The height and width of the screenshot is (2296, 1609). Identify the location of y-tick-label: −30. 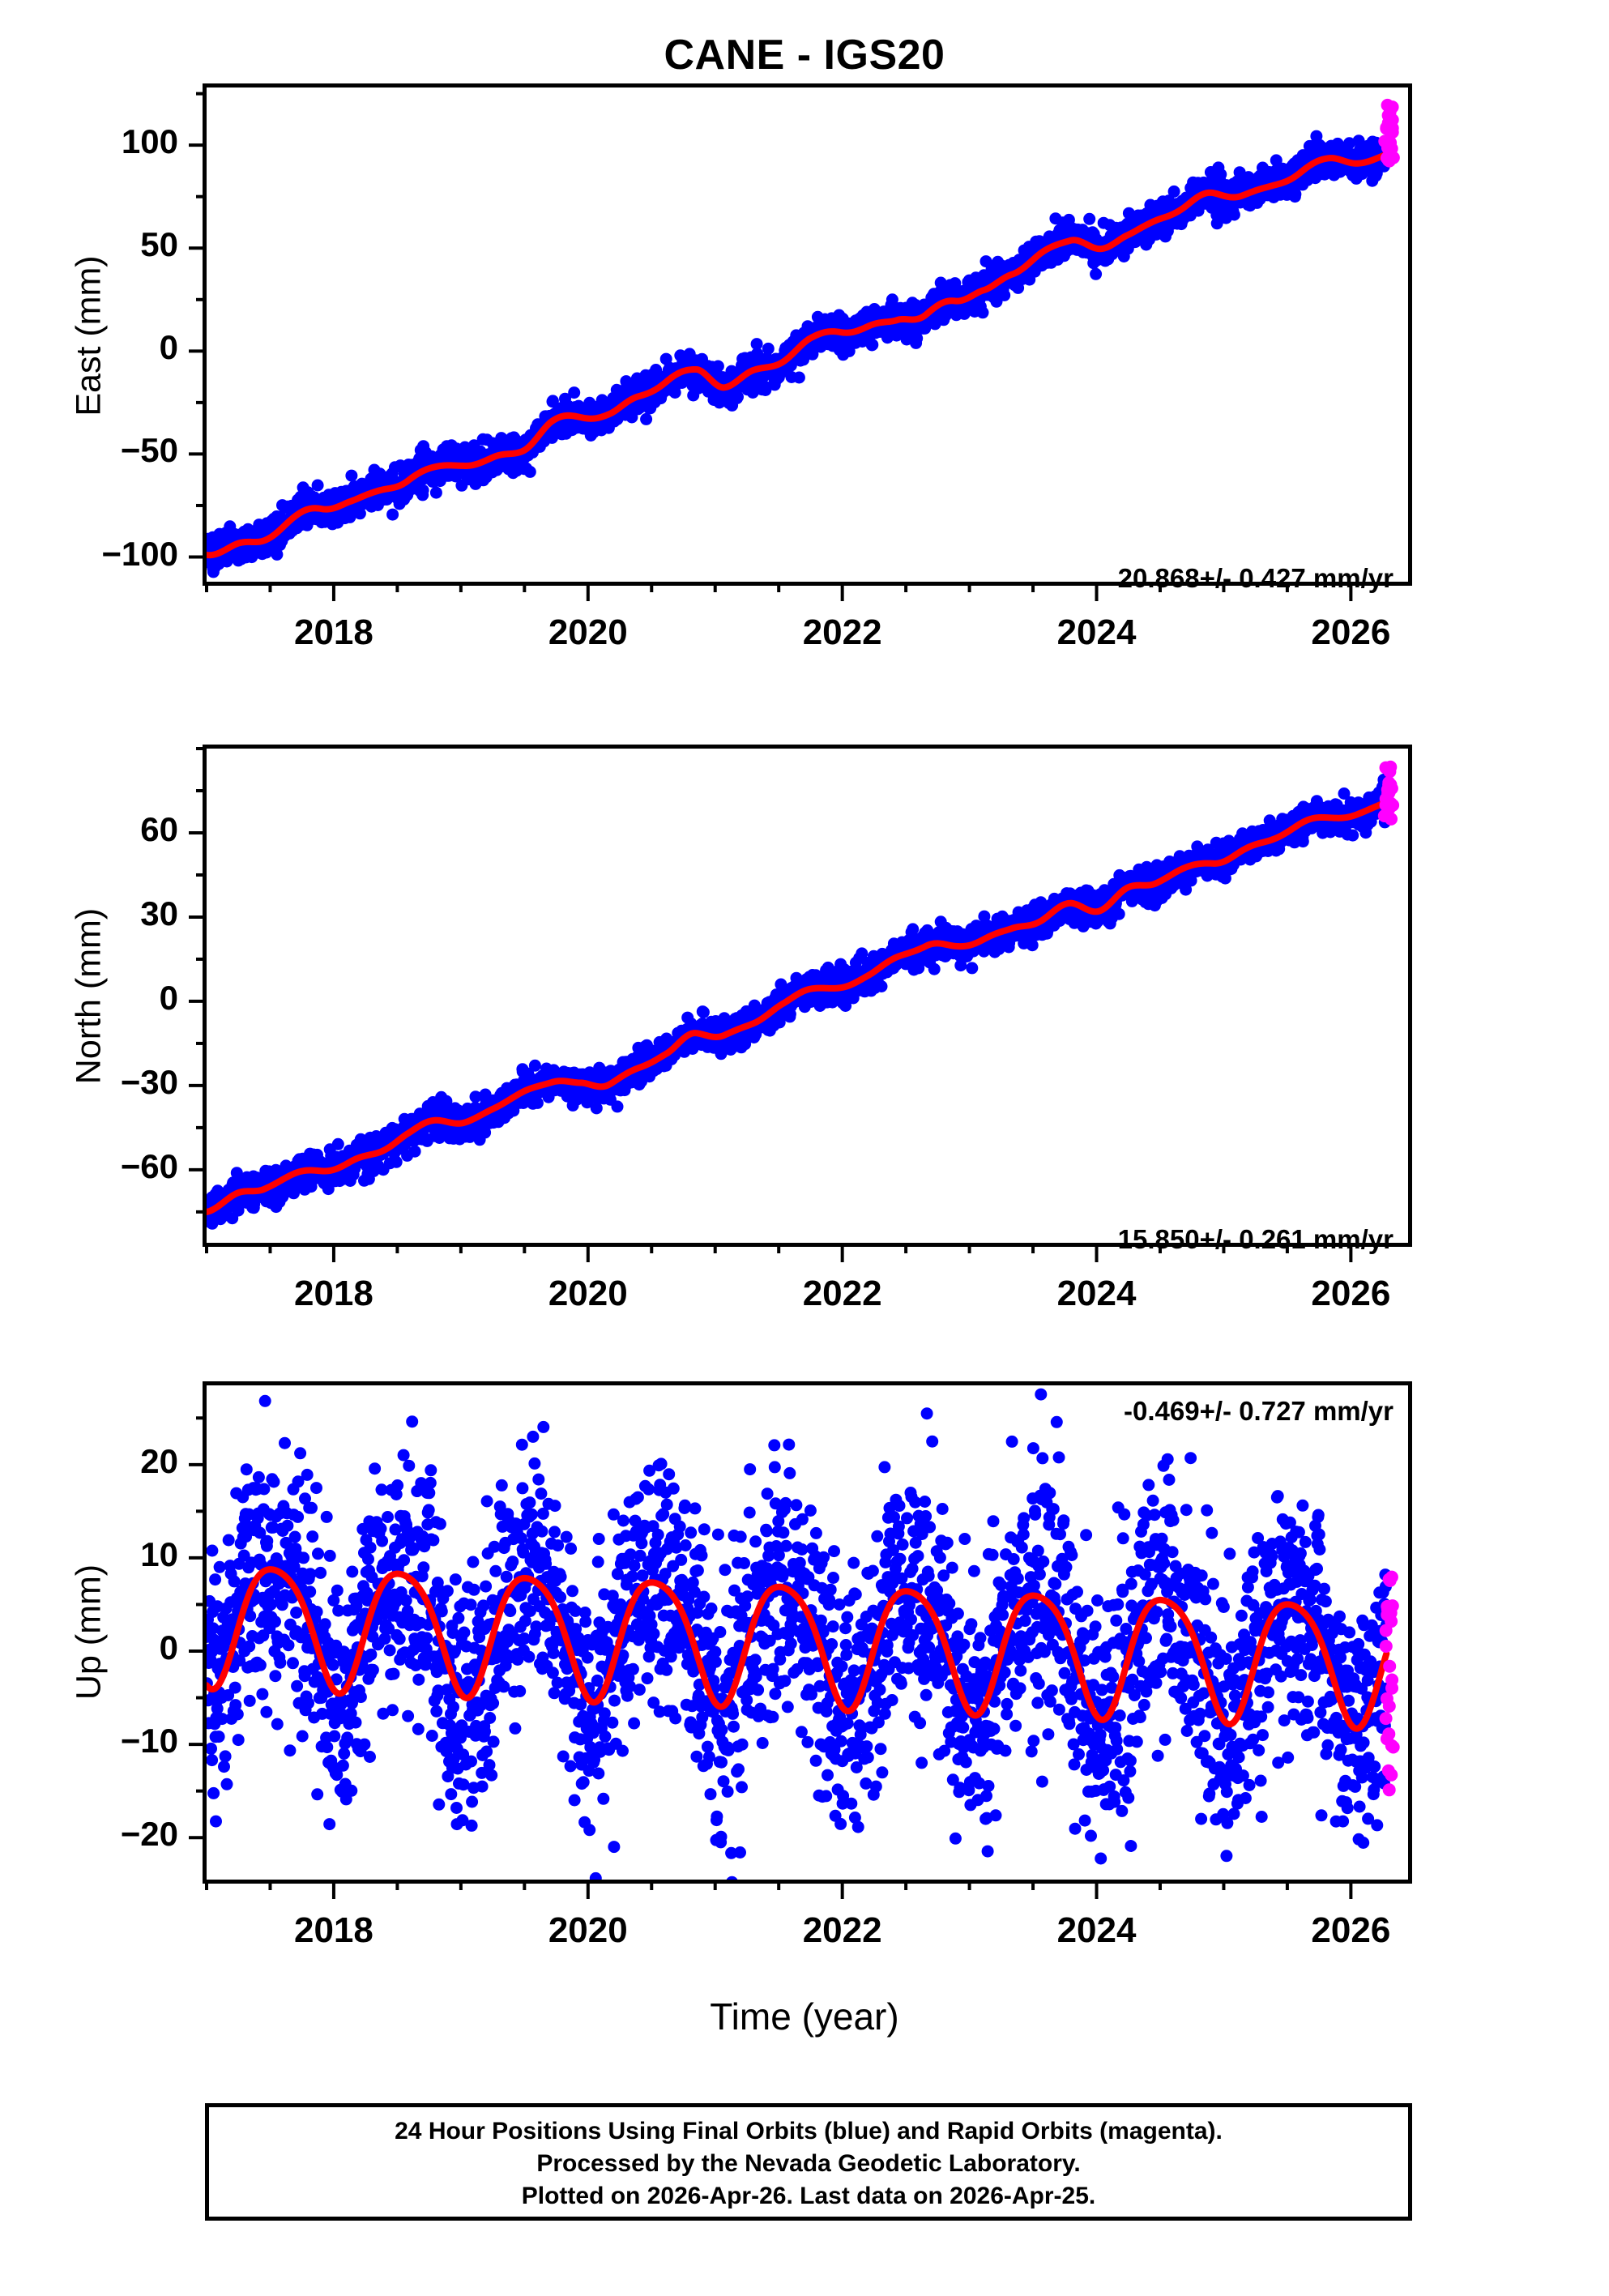
(111, 1083).